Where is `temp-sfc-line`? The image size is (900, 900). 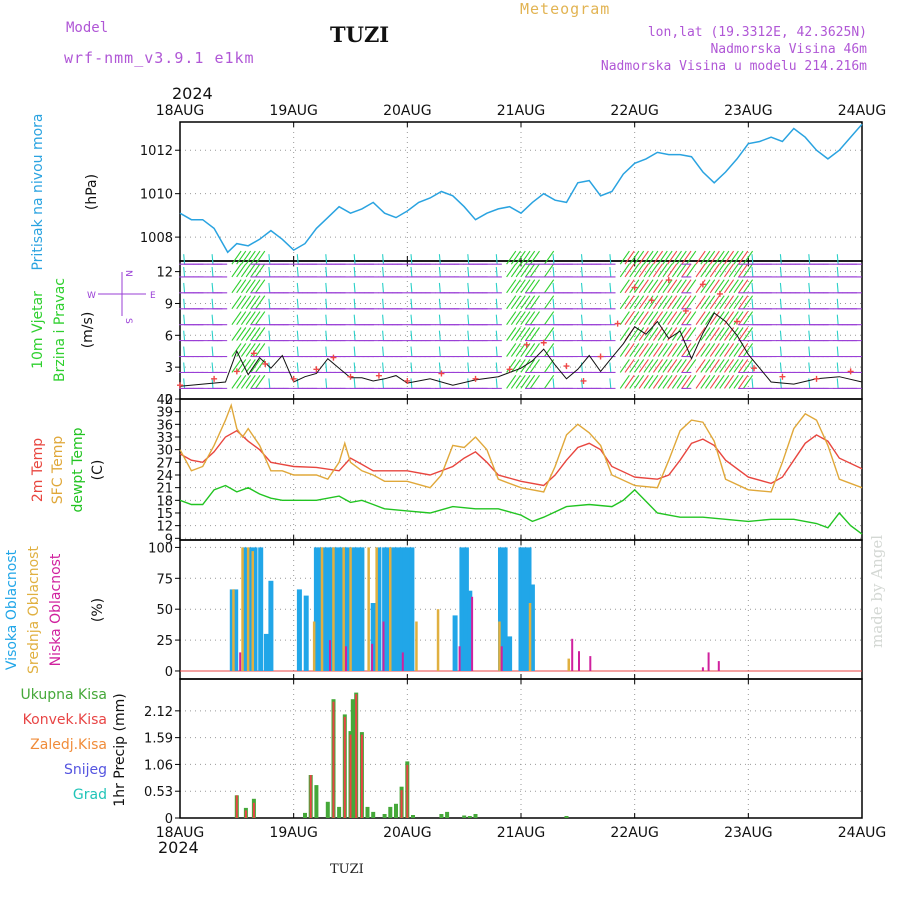 temp-sfc-line is located at coordinates (521, 447).